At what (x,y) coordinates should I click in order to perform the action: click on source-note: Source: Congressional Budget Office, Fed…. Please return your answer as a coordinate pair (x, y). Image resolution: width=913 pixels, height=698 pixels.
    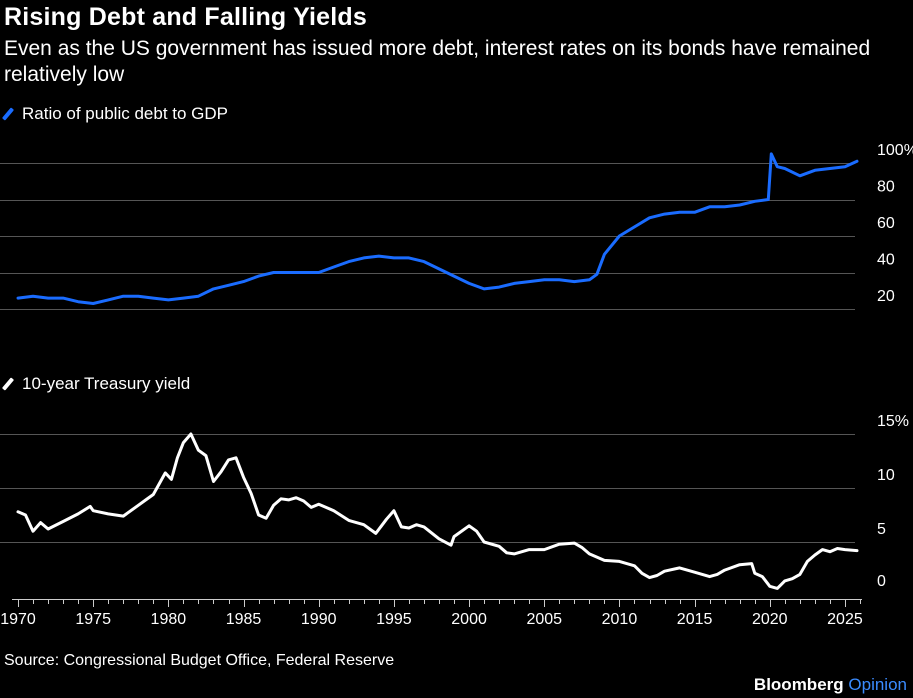
    Looking at the image, I should click on (199, 660).